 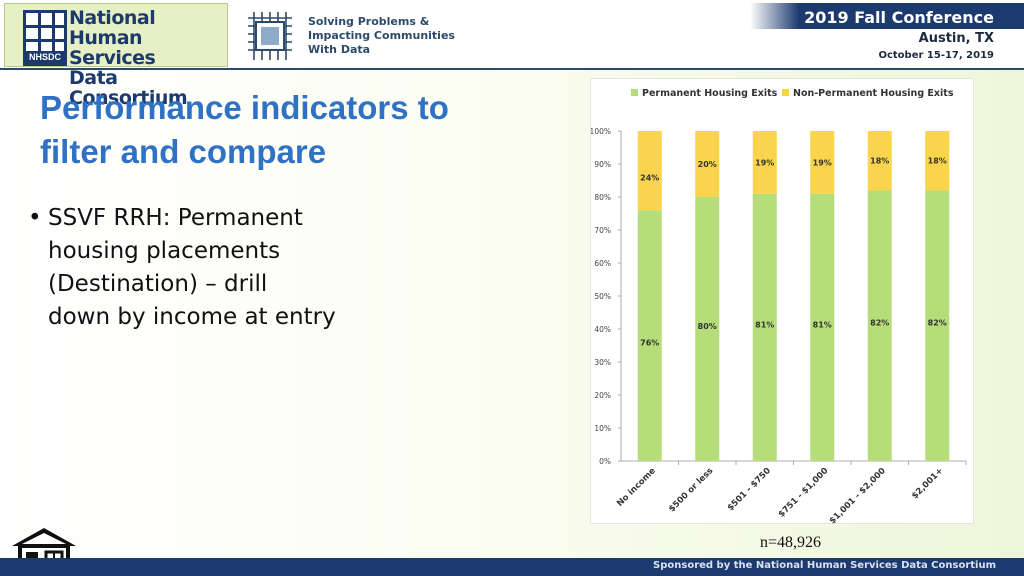 What do you see at coordinates (270, 36) in the screenshot?
I see `circuit-chip-icon` at bounding box center [270, 36].